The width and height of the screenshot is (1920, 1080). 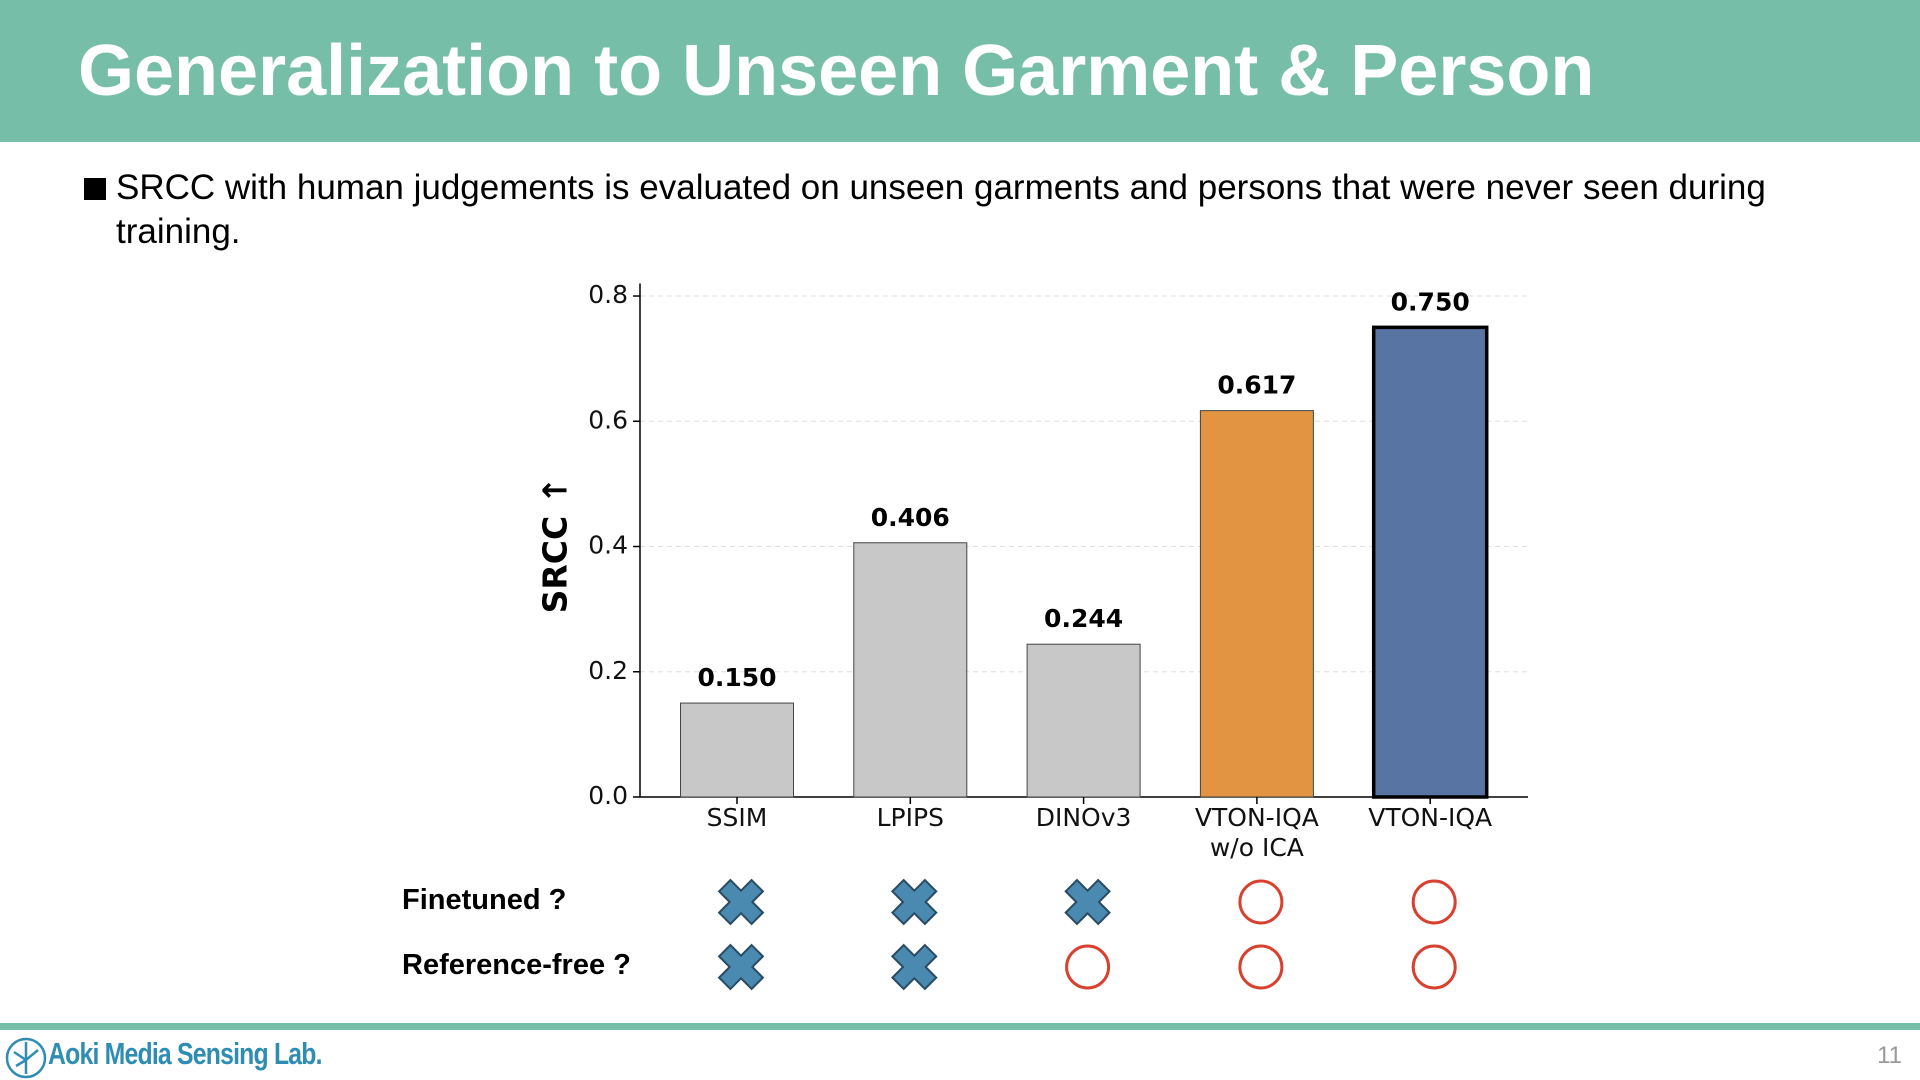 I want to click on page-number: 11, so click(x=1889, y=1055).